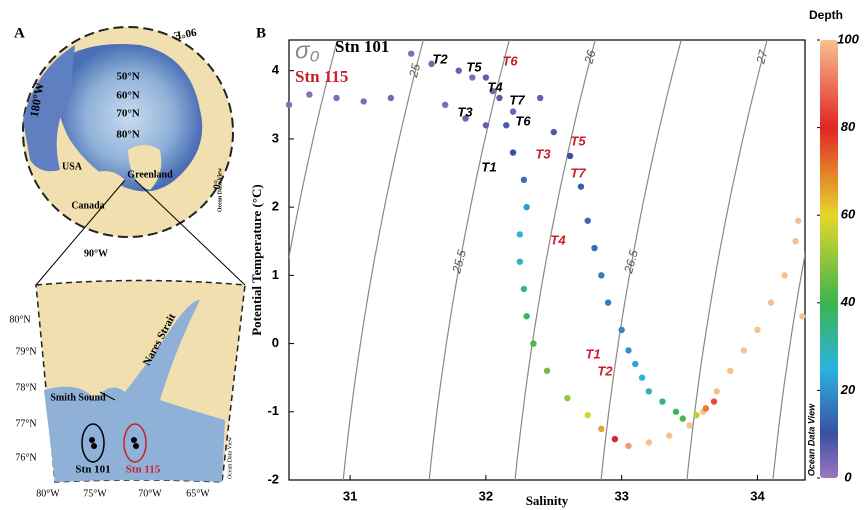  What do you see at coordinates (848, 301) in the screenshot?
I see `colorbar-tick-label: 40` at bounding box center [848, 301].